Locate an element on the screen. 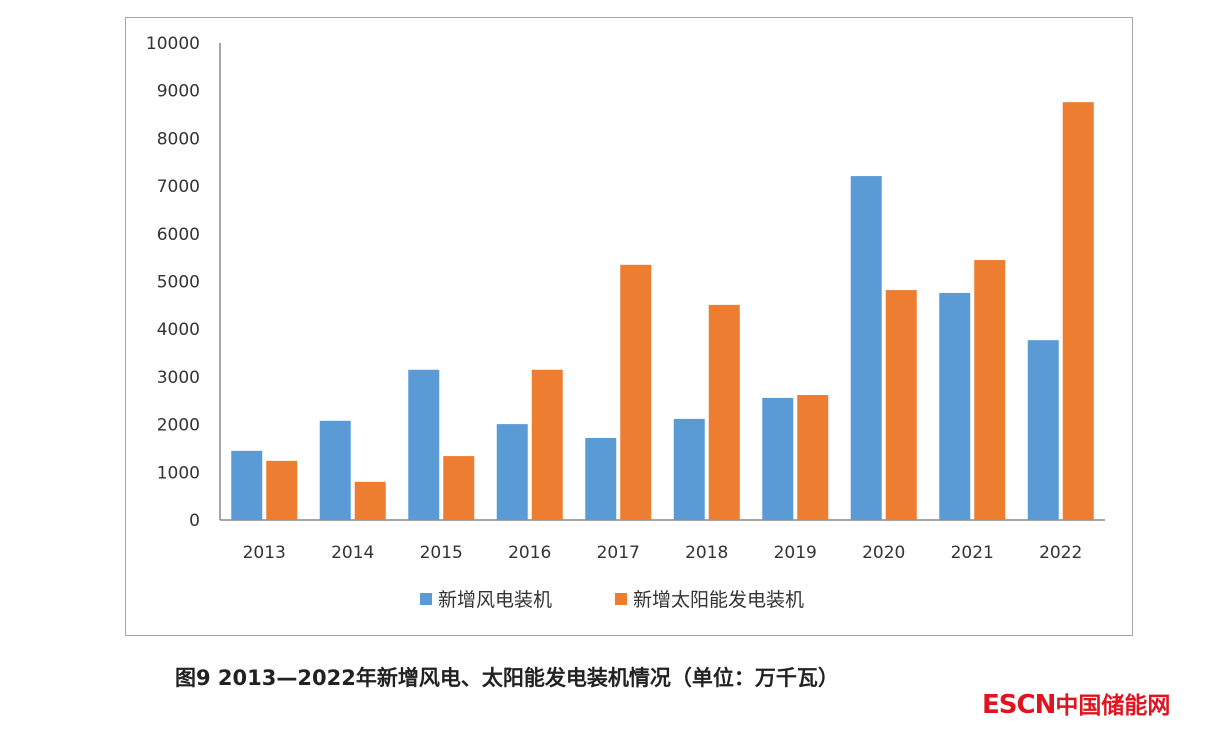 The image size is (1216, 731). x-tick-label: 2016 is located at coordinates (529, 553).